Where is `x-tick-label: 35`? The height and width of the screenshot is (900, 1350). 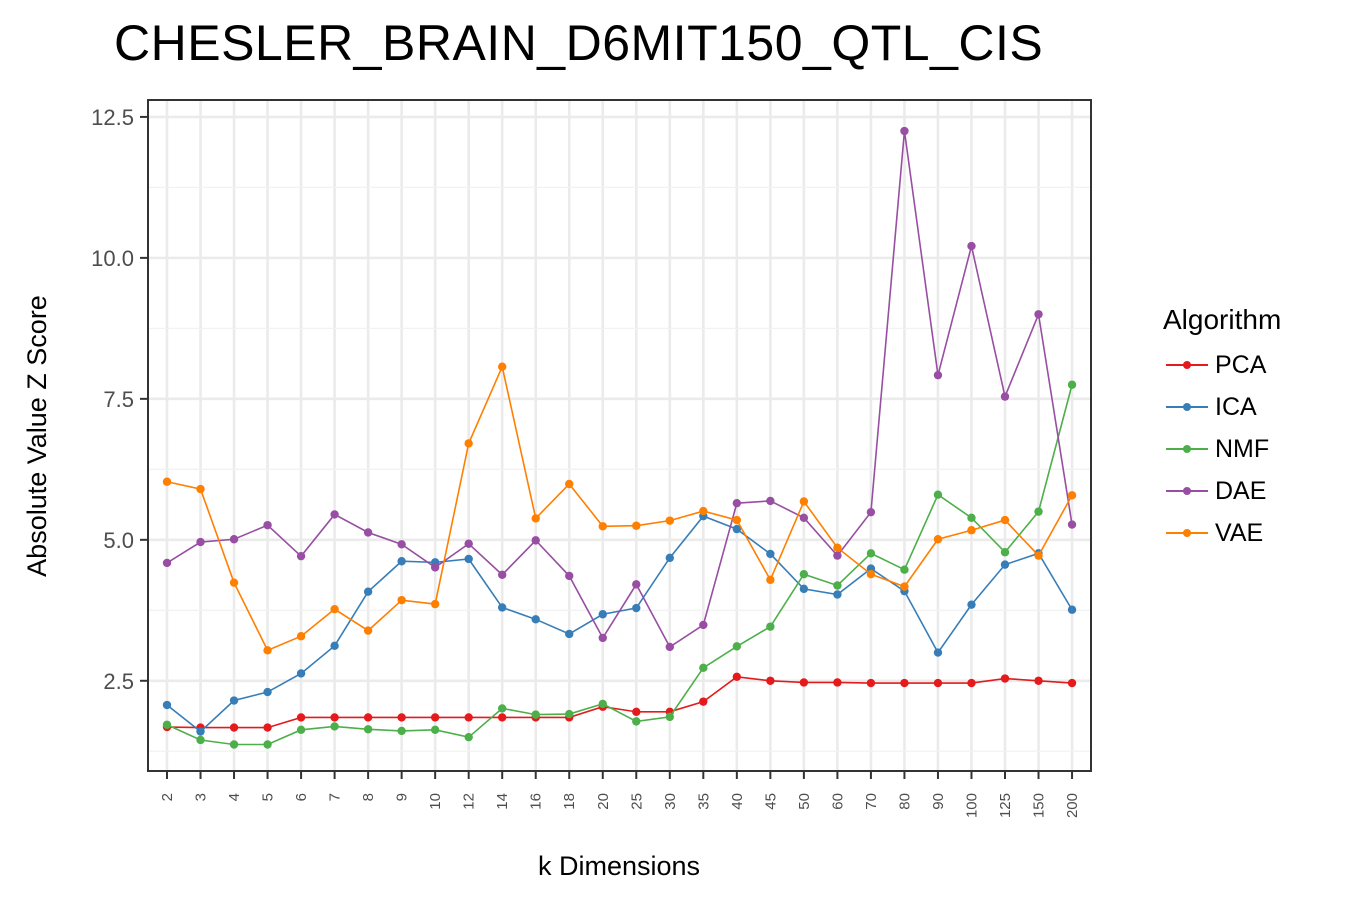
x-tick-label: 35 is located at coordinates (703, 801).